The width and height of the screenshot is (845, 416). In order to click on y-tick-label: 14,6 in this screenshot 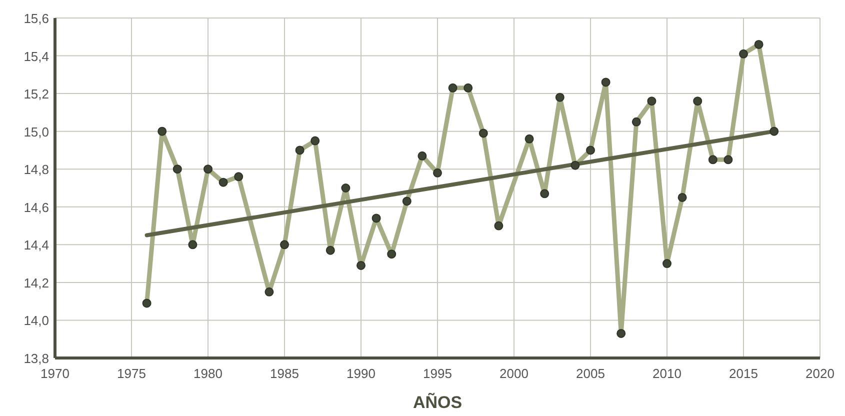, I will do `click(36, 207)`.